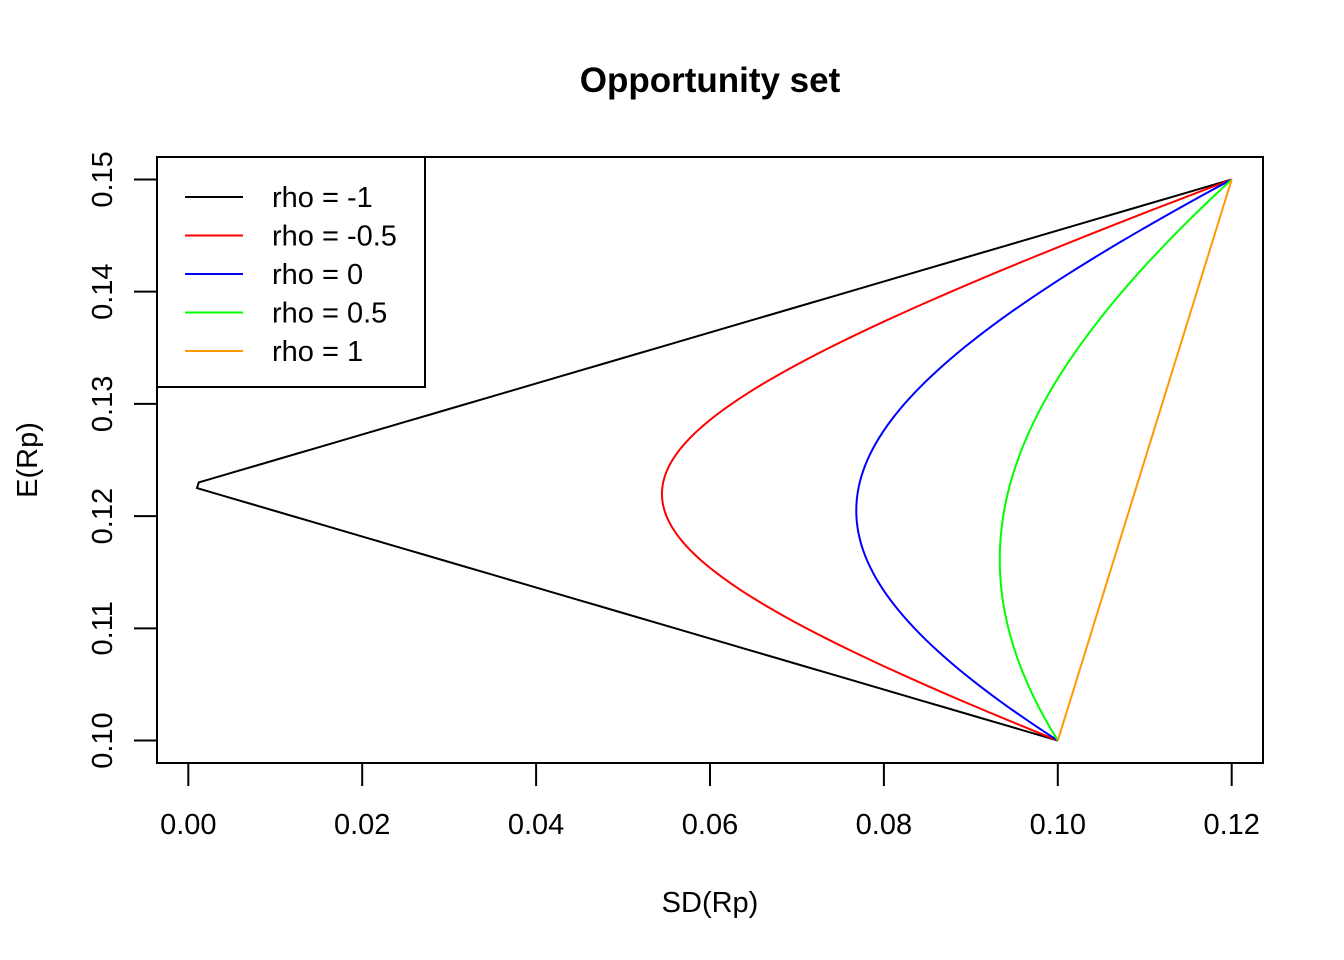  I want to click on legend-label-1: rho = -1, so click(322, 198).